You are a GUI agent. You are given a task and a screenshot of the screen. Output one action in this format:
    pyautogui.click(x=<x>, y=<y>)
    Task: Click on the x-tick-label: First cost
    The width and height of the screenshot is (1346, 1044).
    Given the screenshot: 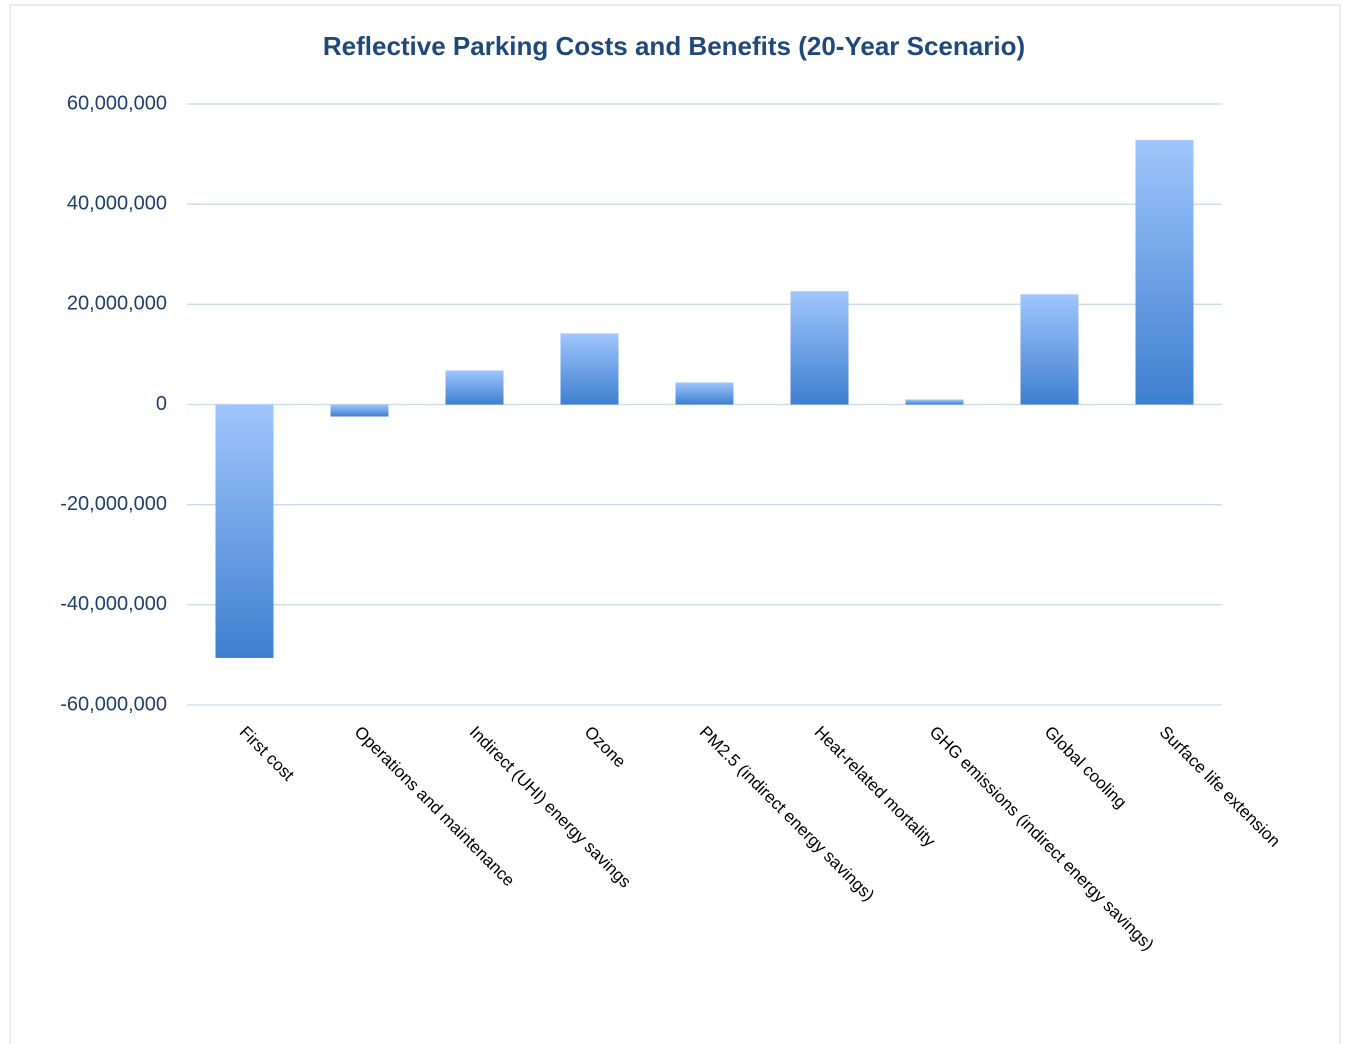 What is the action you would take?
    pyautogui.click(x=267, y=753)
    